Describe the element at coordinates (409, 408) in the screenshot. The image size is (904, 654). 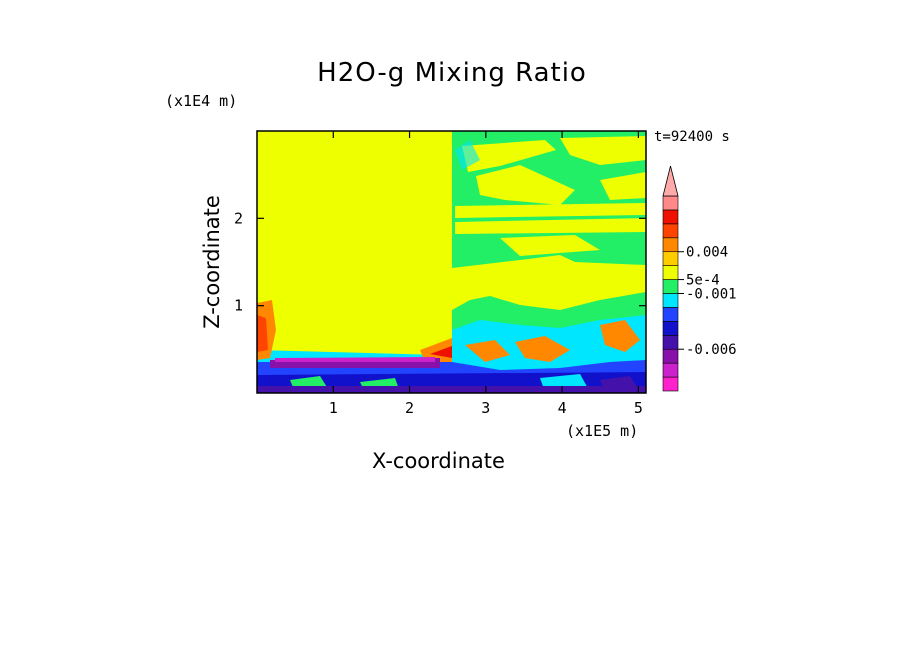
I see `x-tick-label: 2` at that location.